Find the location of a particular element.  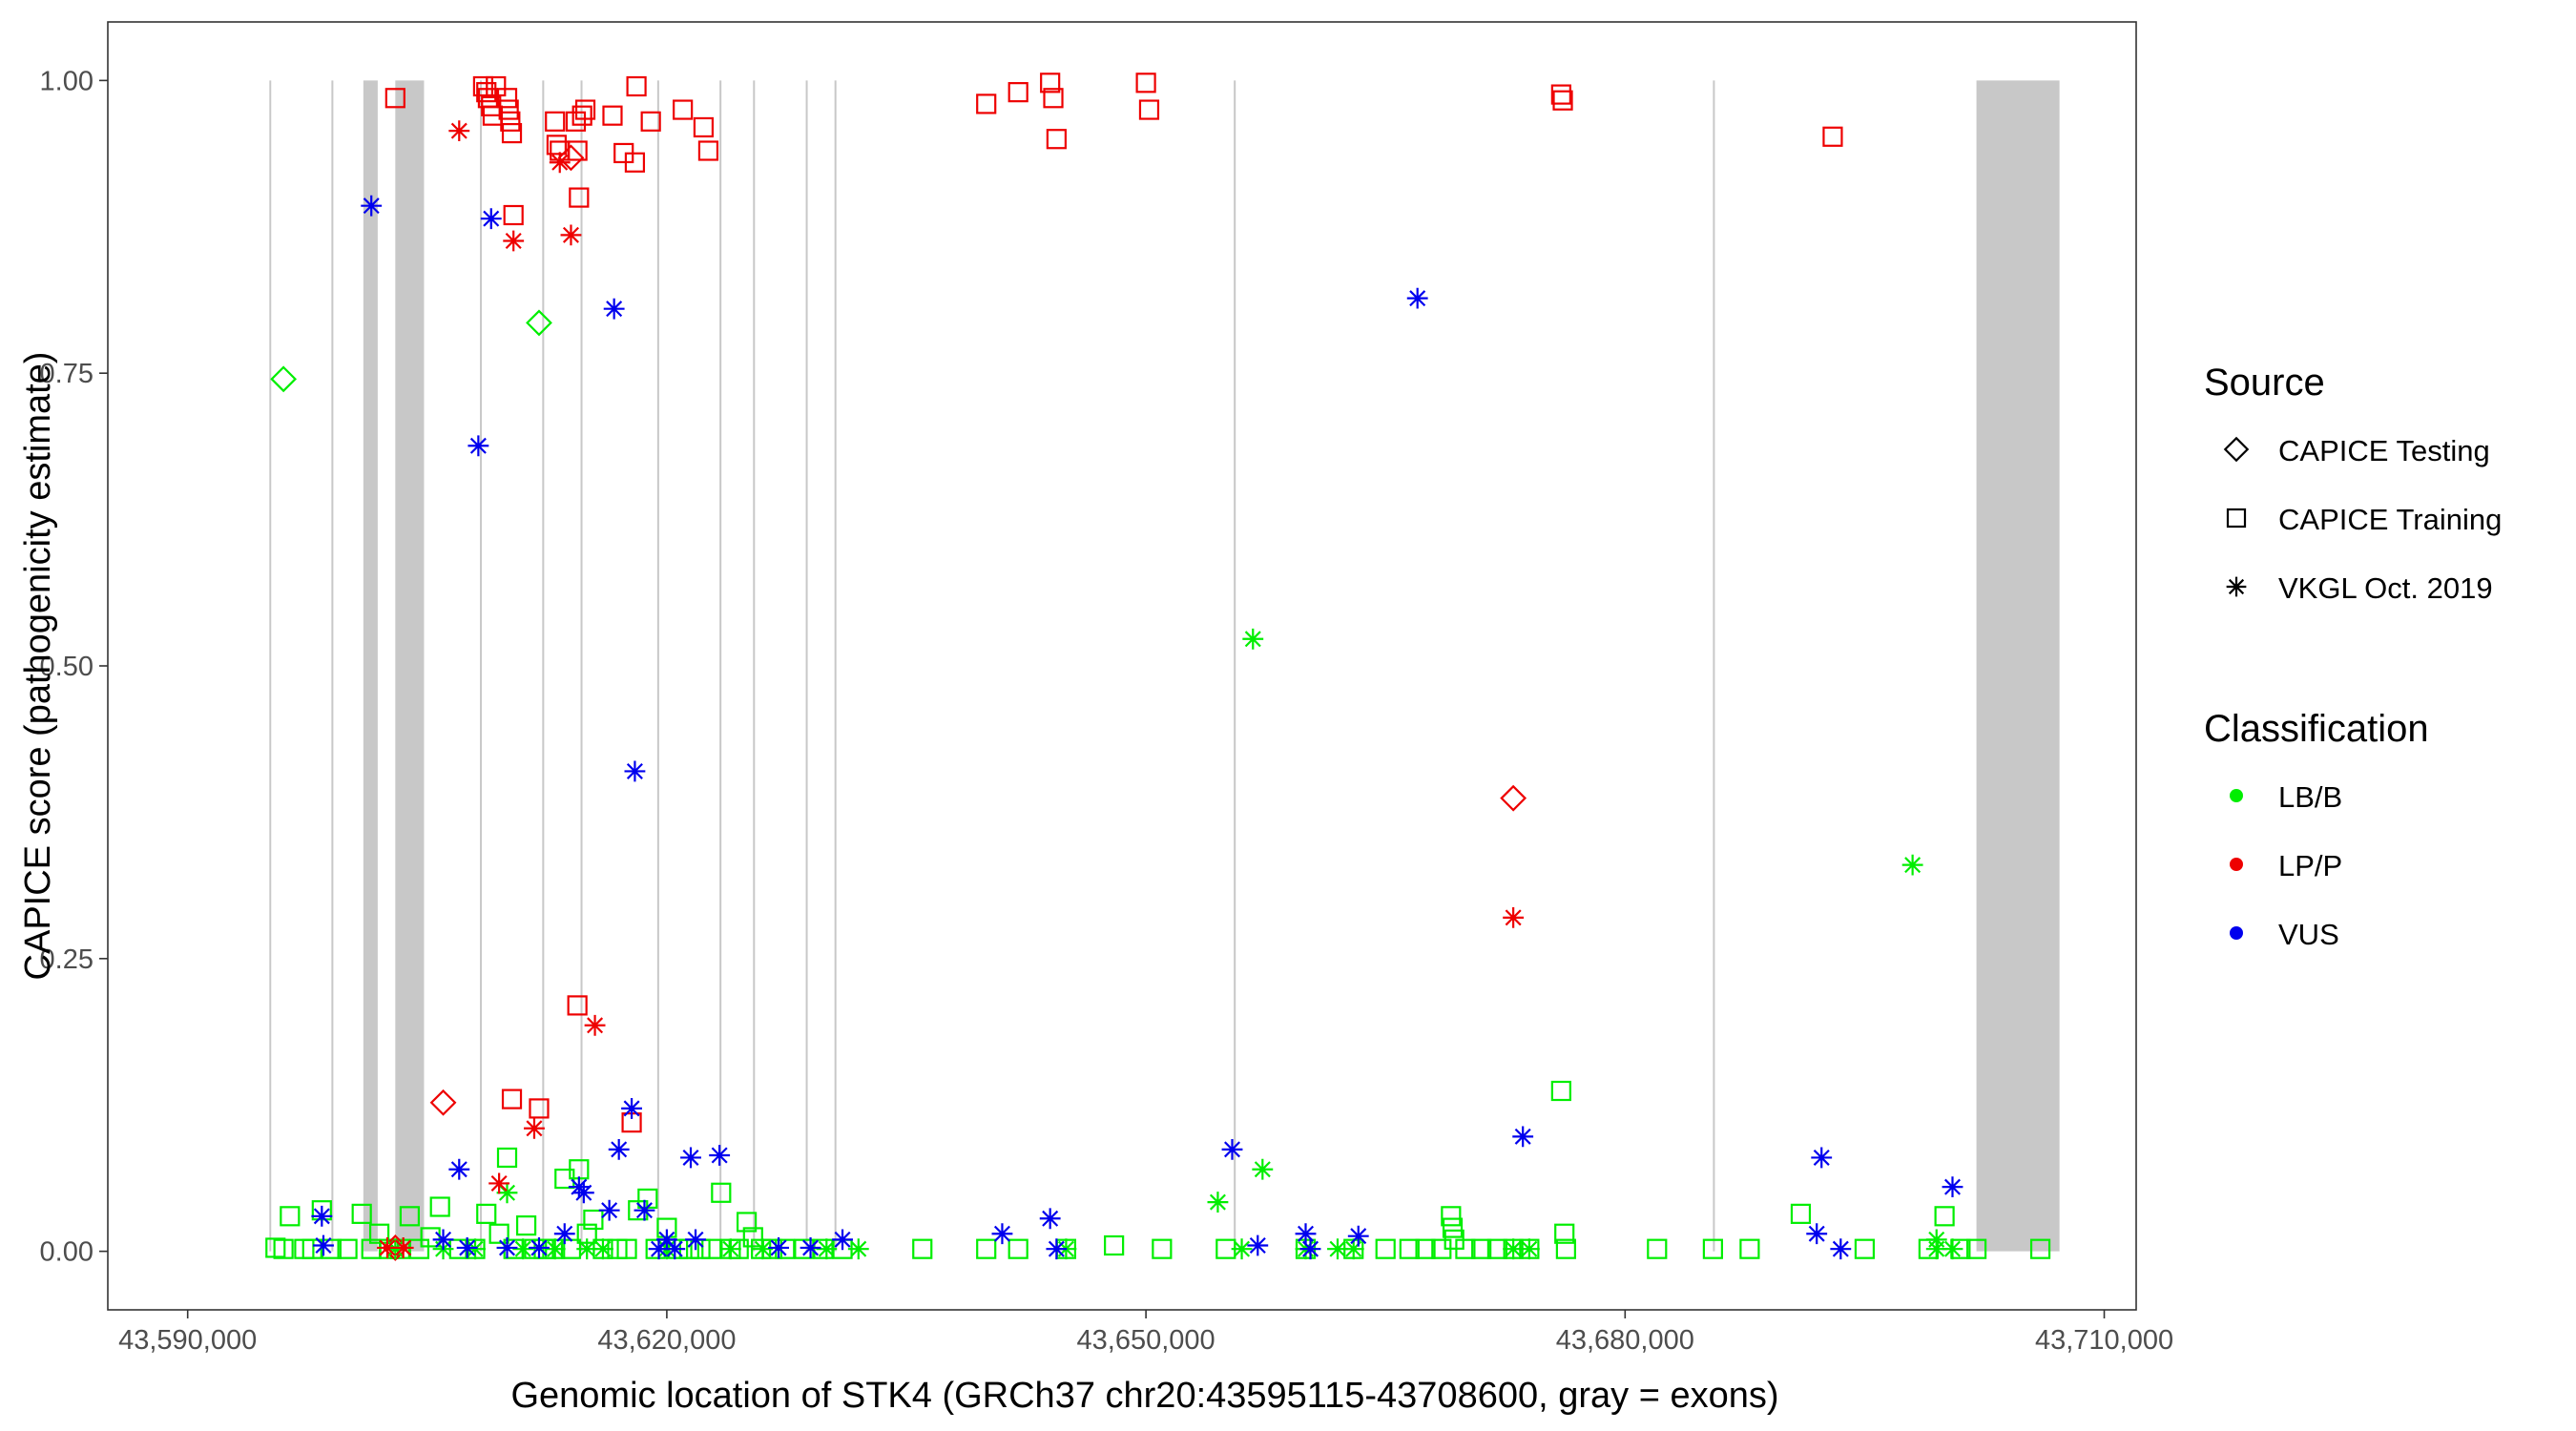

y-axis-title: CAPICE score (pathogenicity estimate) is located at coordinates (38, 667).